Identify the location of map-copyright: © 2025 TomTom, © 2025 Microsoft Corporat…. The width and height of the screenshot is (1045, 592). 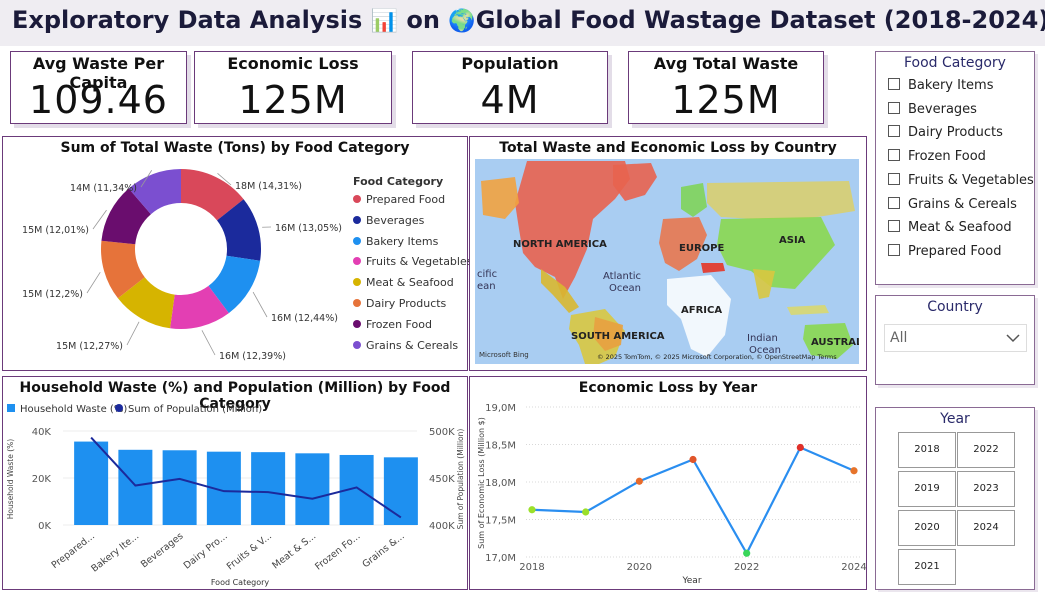
(717, 357).